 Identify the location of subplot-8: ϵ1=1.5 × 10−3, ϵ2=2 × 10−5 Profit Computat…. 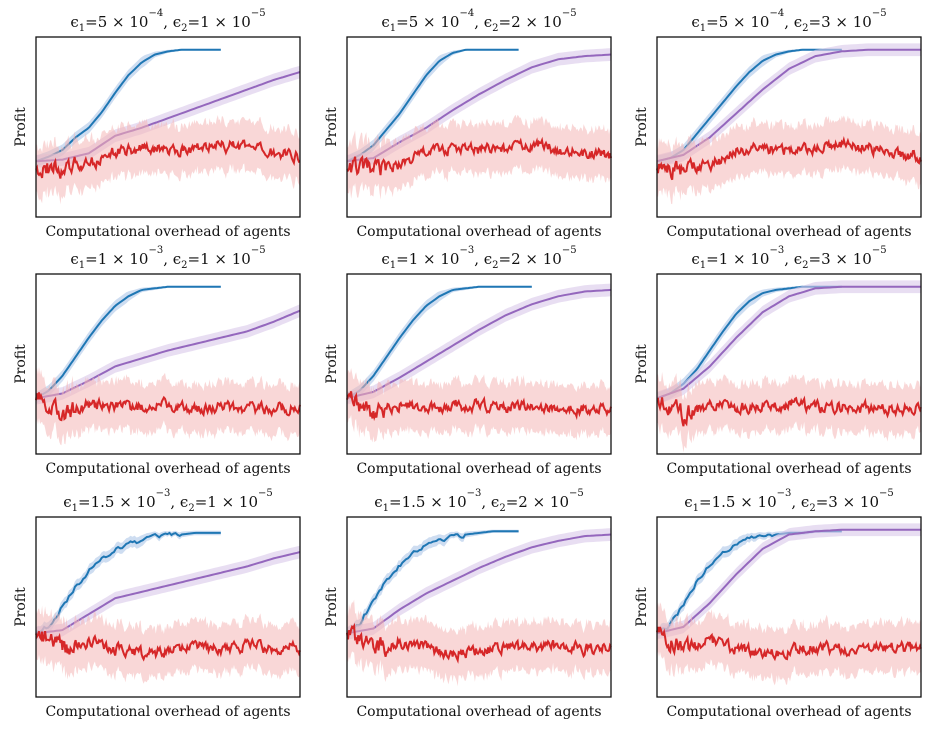
(468, 604).